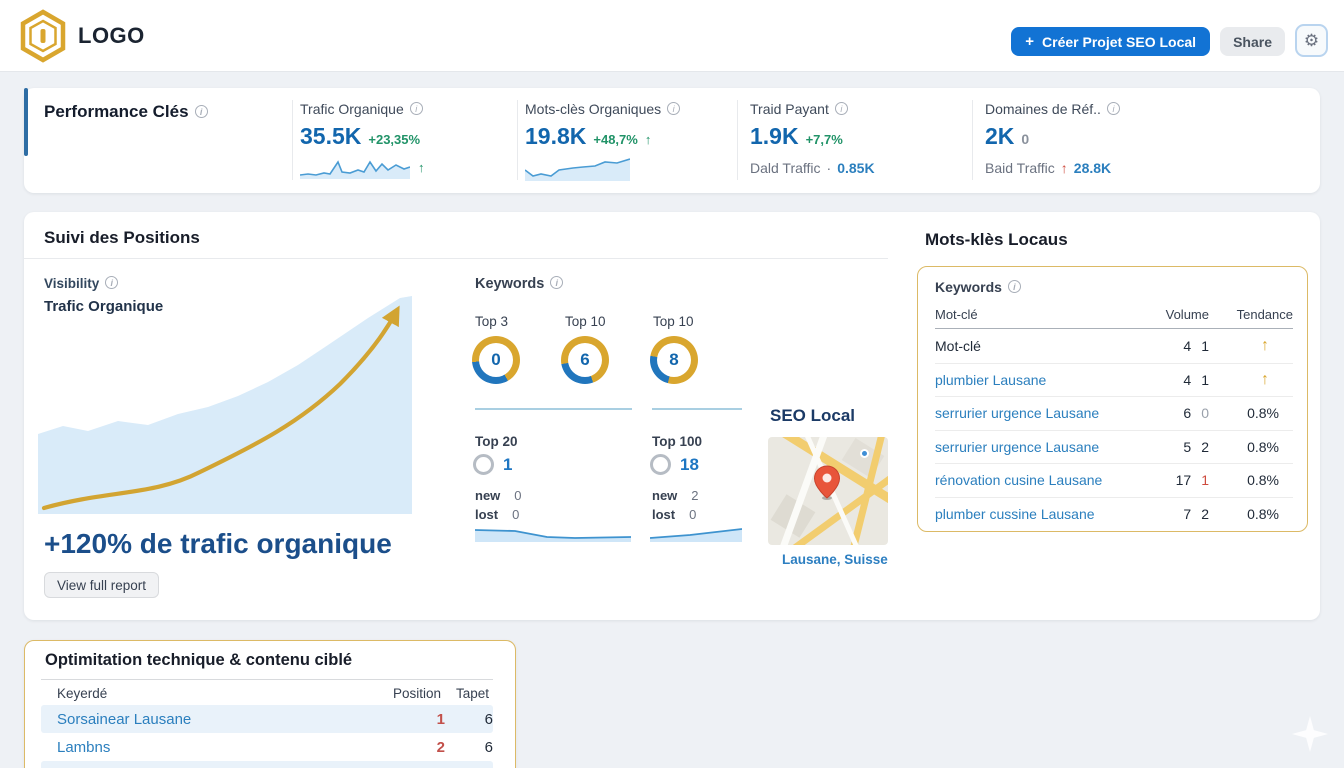 The width and height of the screenshot is (1344, 768). Describe the element at coordinates (126, 112) in the screenshot. I see `kpi-card-title: Performance Clés i` at that location.